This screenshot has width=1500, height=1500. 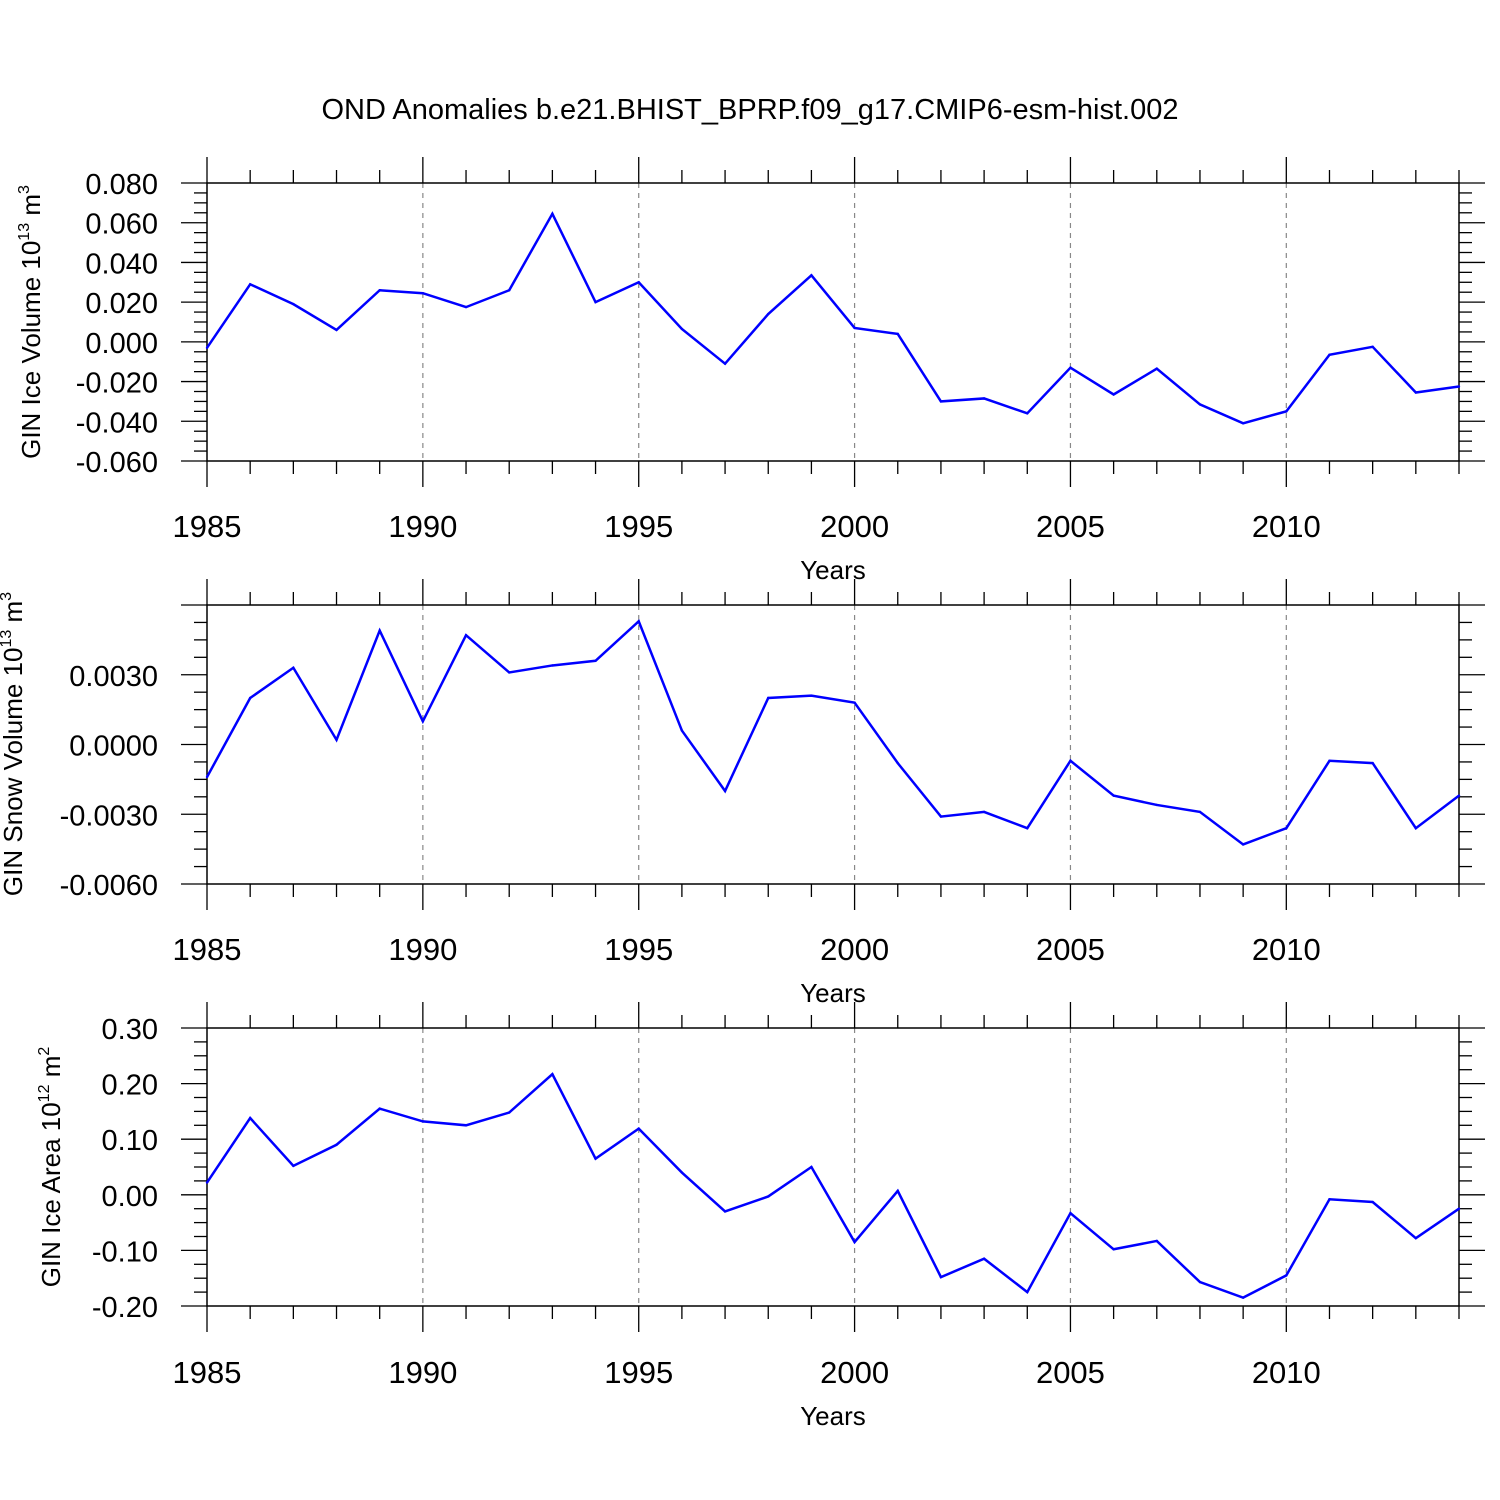 What do you see at coordinates (109, 886) in the screenshot?
I see `y-tick-label: -0.0060` at bounding box center [109, 886].